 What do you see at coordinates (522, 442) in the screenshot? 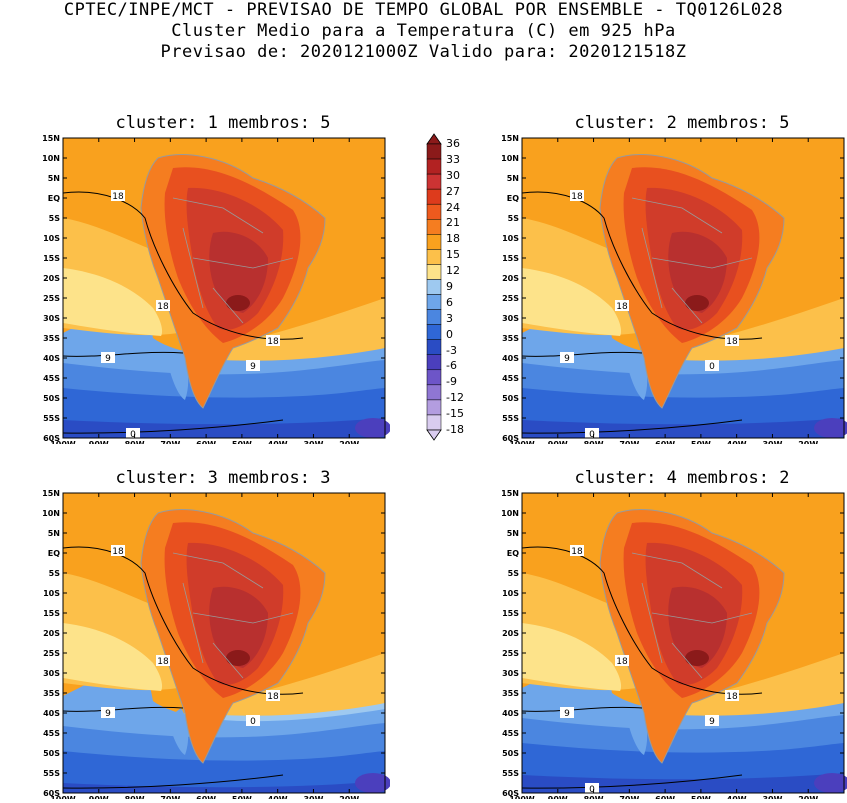
I see `lon-label: 100W` at bounding box center [522, 442].